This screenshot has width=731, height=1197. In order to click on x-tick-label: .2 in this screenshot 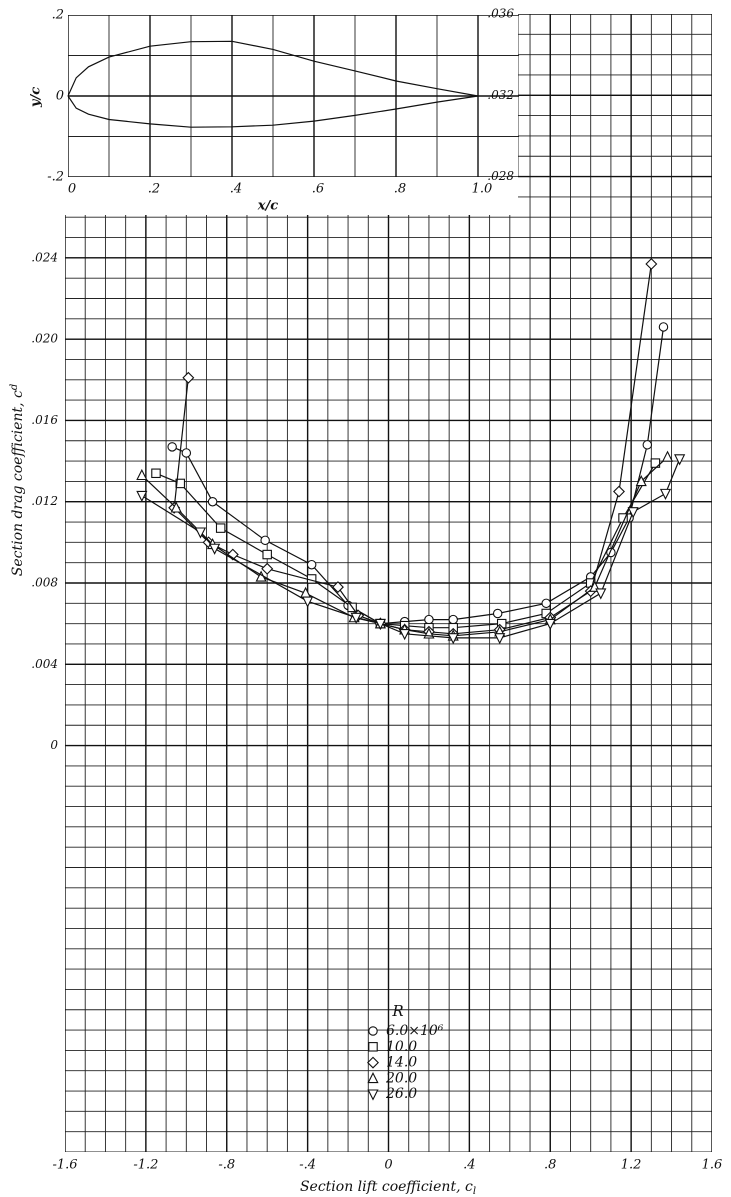, I will do `click(154, 189)`.